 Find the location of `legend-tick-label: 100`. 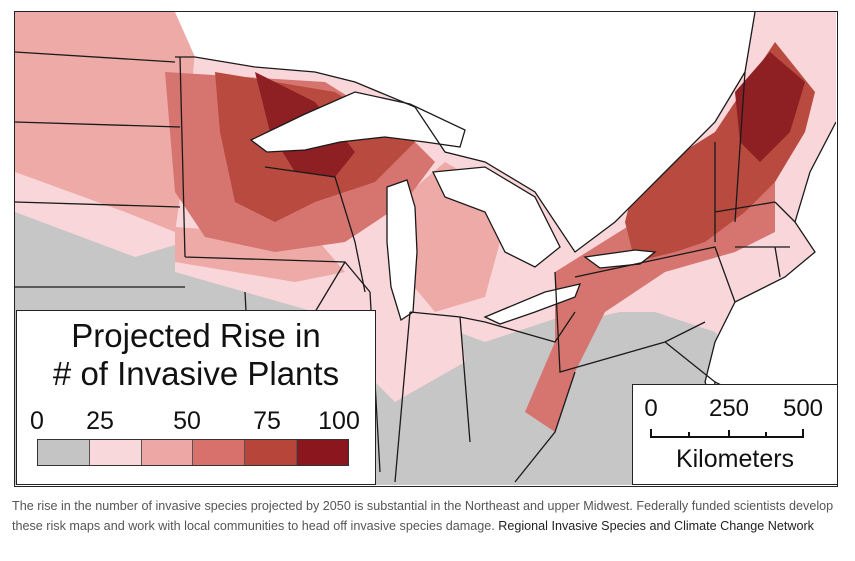

legend-tick-label: 100 is located at coordinates (339, 421).